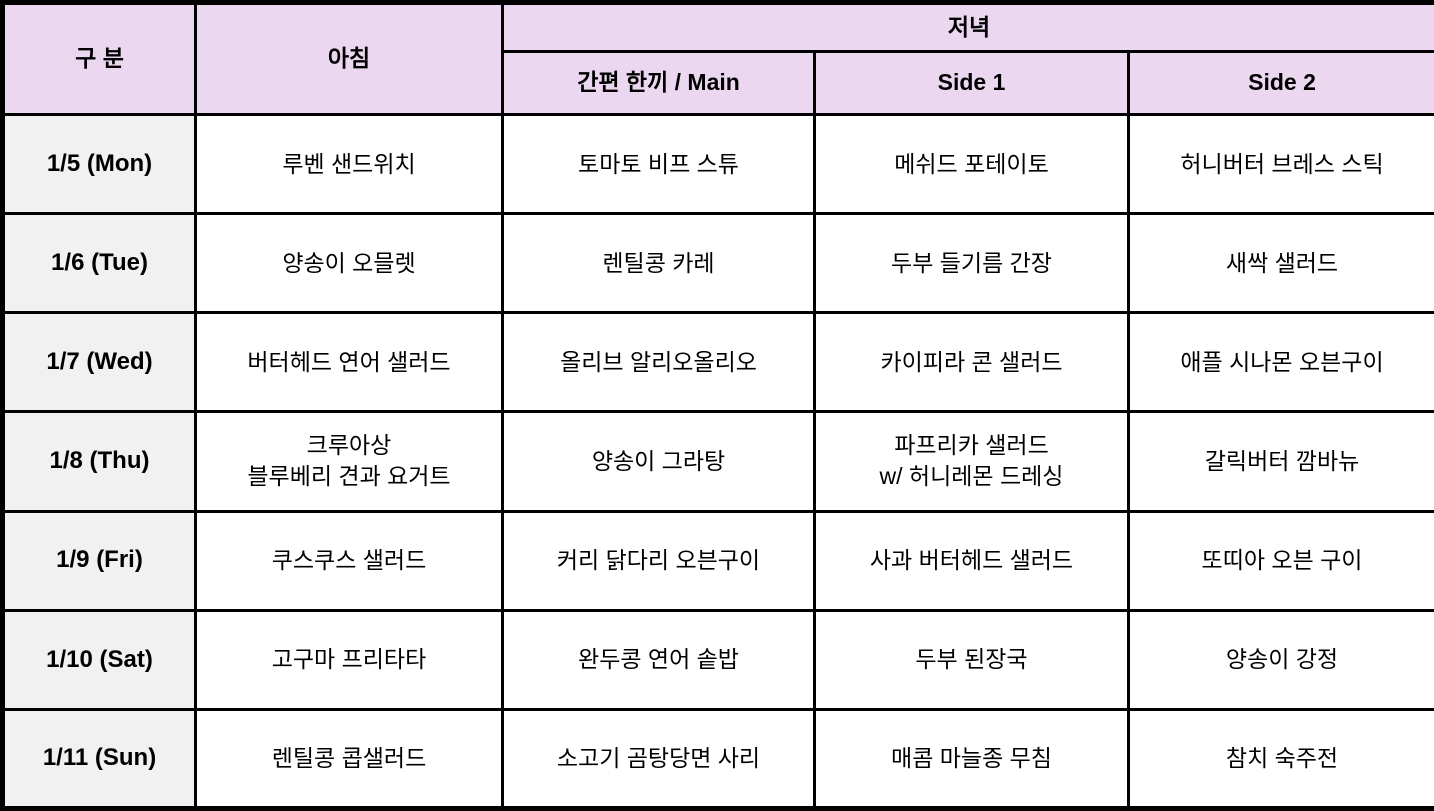  What do you see at coordinates (658, 362) in the screenshot?
I see `dinner-main-cell: 올리브 알리오올리오` at bounding box center [658, 362].